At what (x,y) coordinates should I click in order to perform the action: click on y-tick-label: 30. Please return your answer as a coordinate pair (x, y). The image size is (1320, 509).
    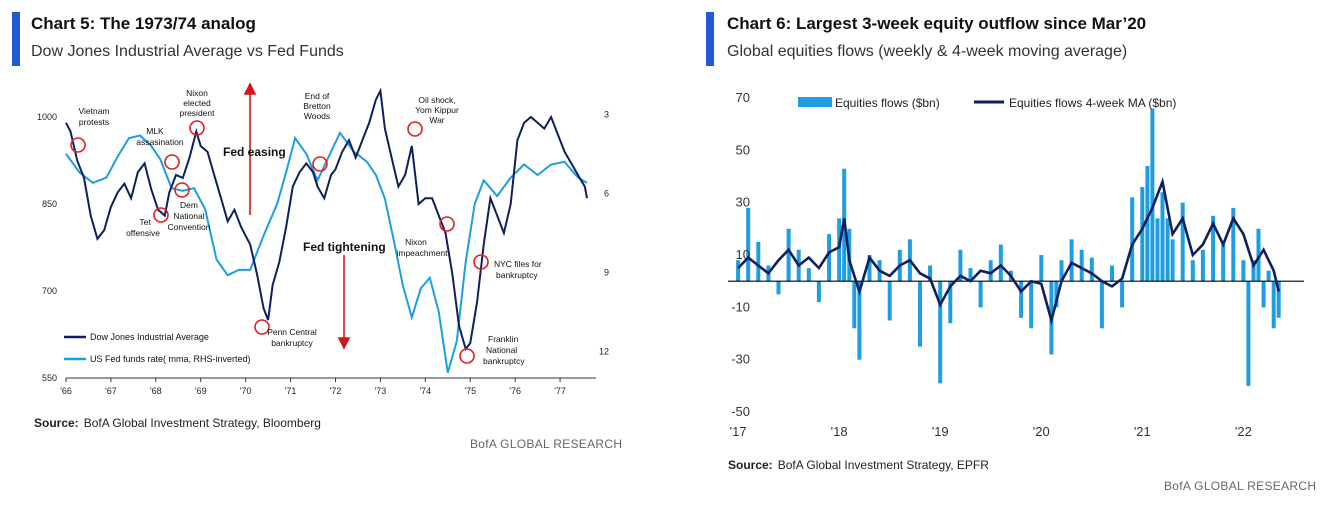
    Looking at the image, I should click on (743, 202).